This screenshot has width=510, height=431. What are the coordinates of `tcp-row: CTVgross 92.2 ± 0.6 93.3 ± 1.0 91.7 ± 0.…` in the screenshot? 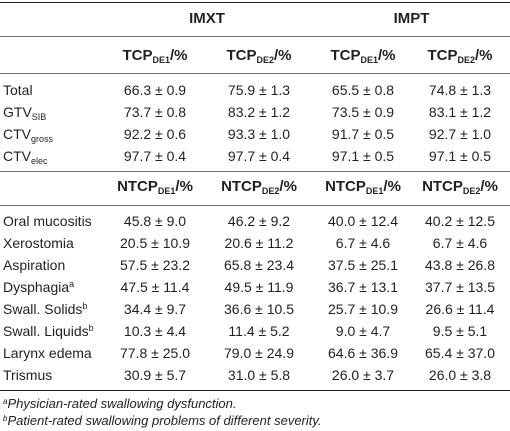 It's located at (255, 134).